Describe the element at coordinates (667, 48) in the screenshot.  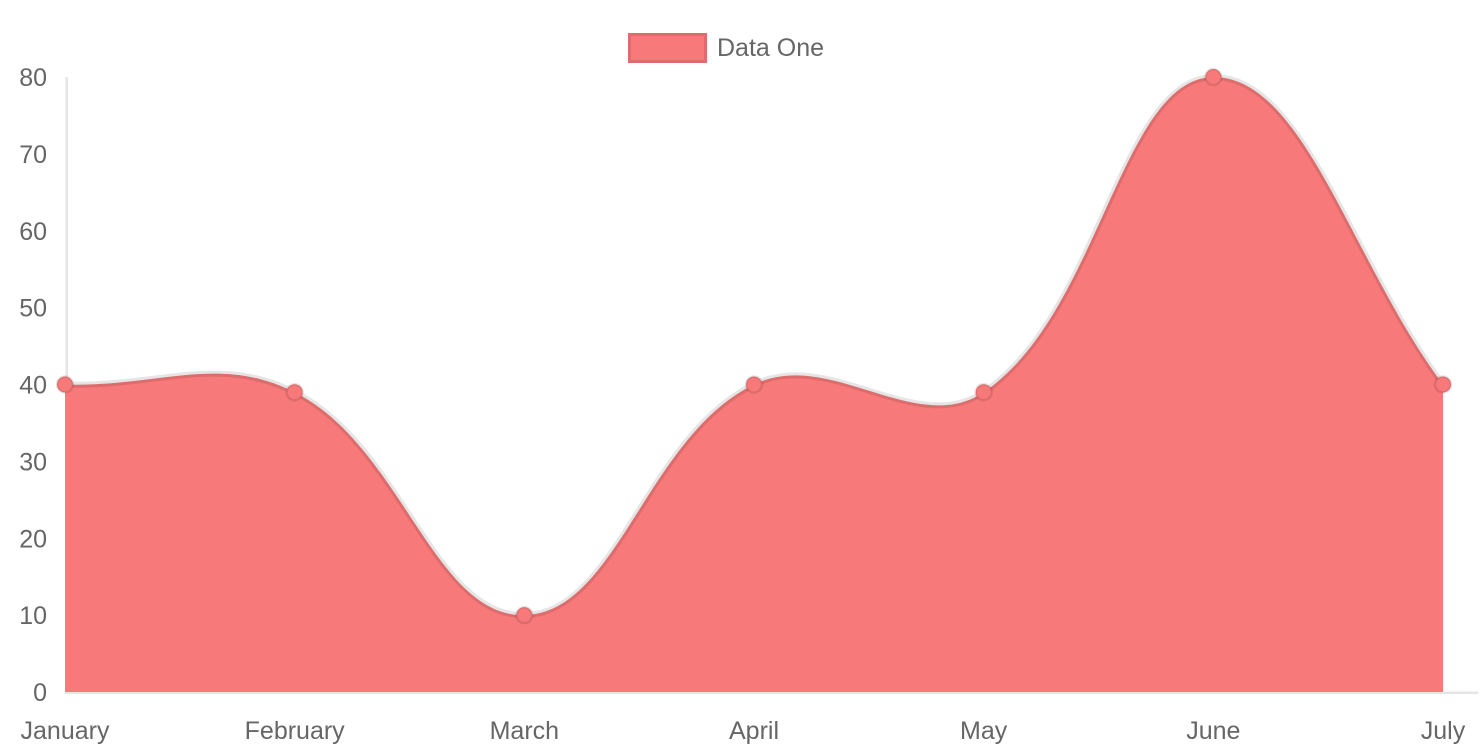
I see `legend-swatch-data-one` at that location.